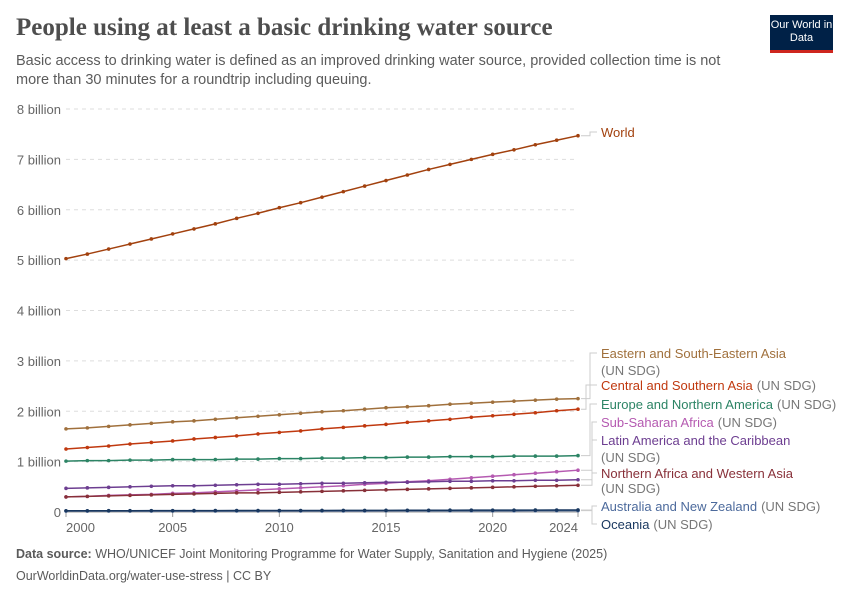 The height and width of the screenshot is (600, 850). What do you see at coordinates (625, 524) in the screenshot?
I see `series-name: Oceania` at bounding box center [625, 524].